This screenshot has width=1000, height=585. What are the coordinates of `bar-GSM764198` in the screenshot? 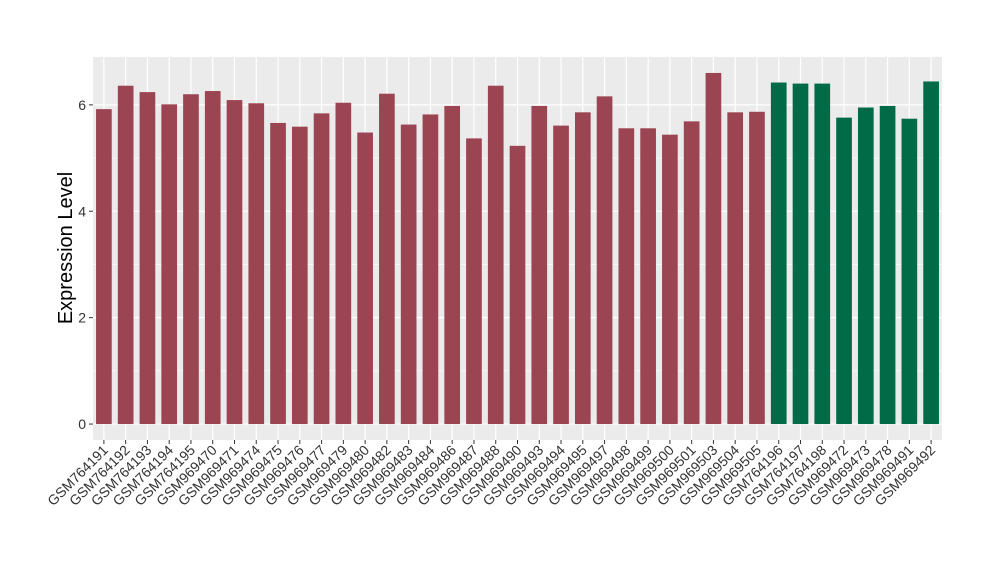 It's located at (822, 254).